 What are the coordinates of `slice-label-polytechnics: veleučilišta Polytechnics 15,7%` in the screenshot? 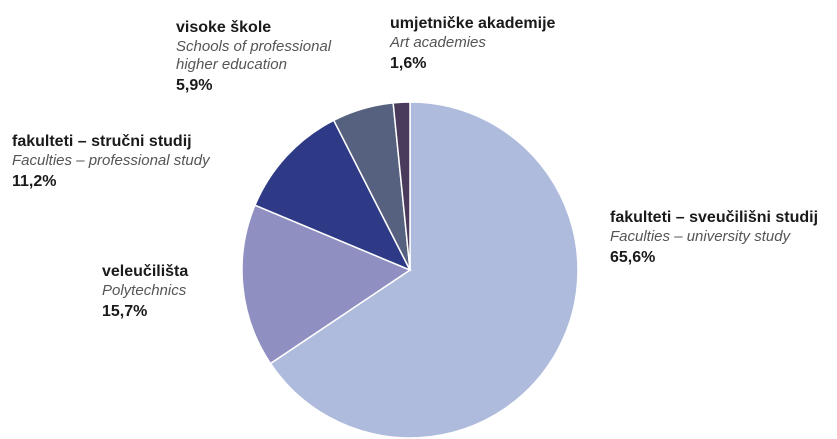 It's located at (145, 291).